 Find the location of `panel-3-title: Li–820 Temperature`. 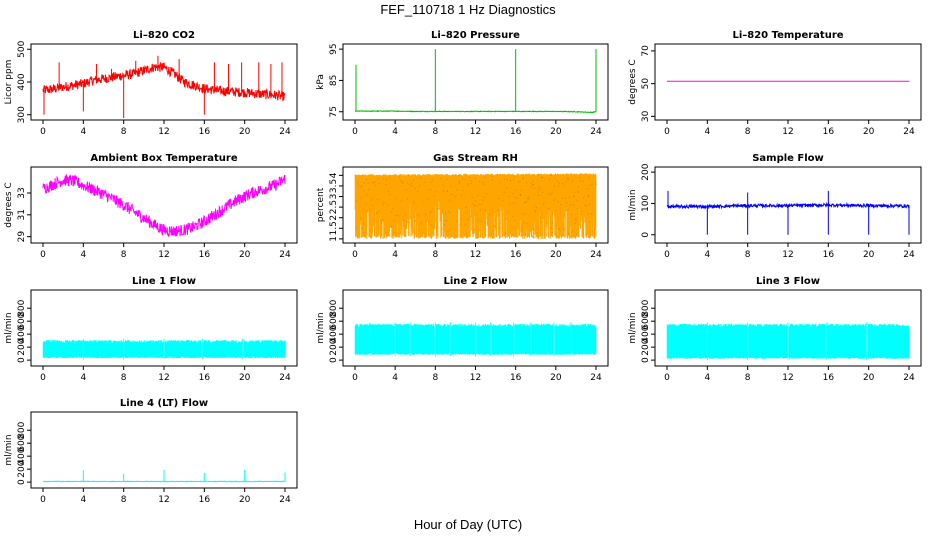

panel-3-title: Li–820 Temperature is located at coordinates (787, 35).